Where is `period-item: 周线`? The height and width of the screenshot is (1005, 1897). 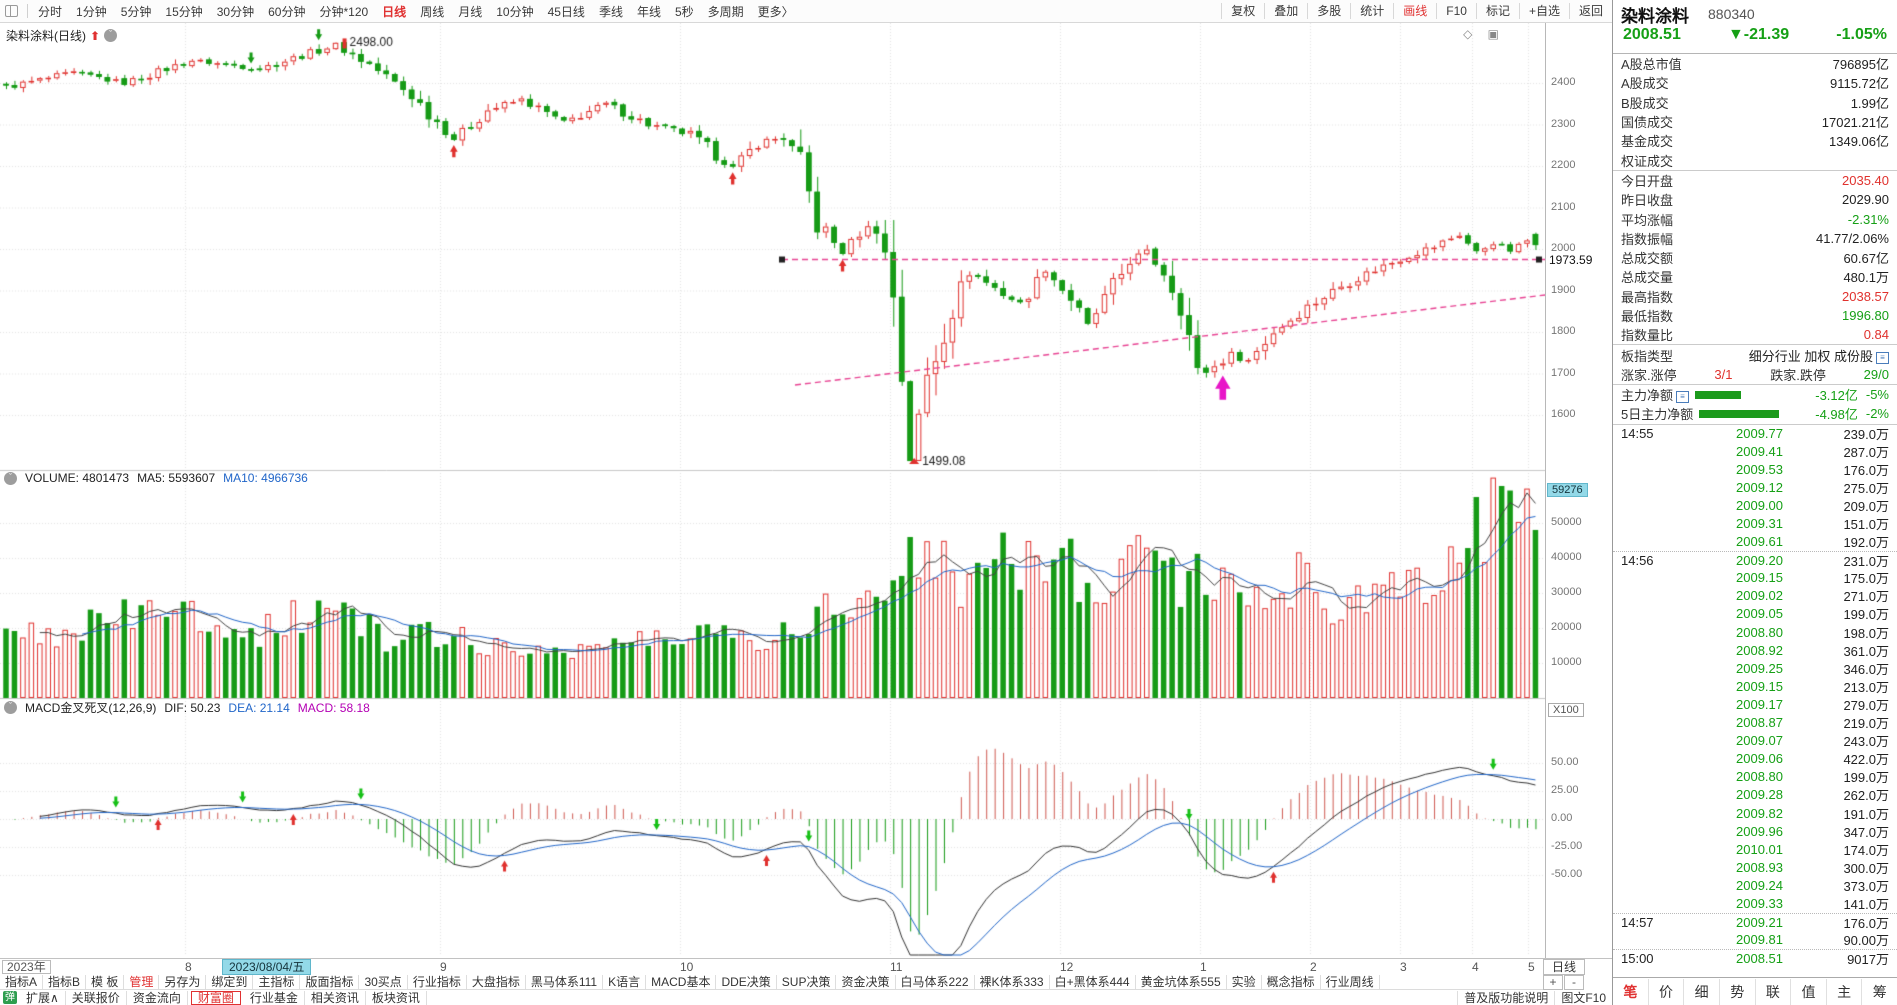 period-item: 周线 is located at coordinates (432, 11).